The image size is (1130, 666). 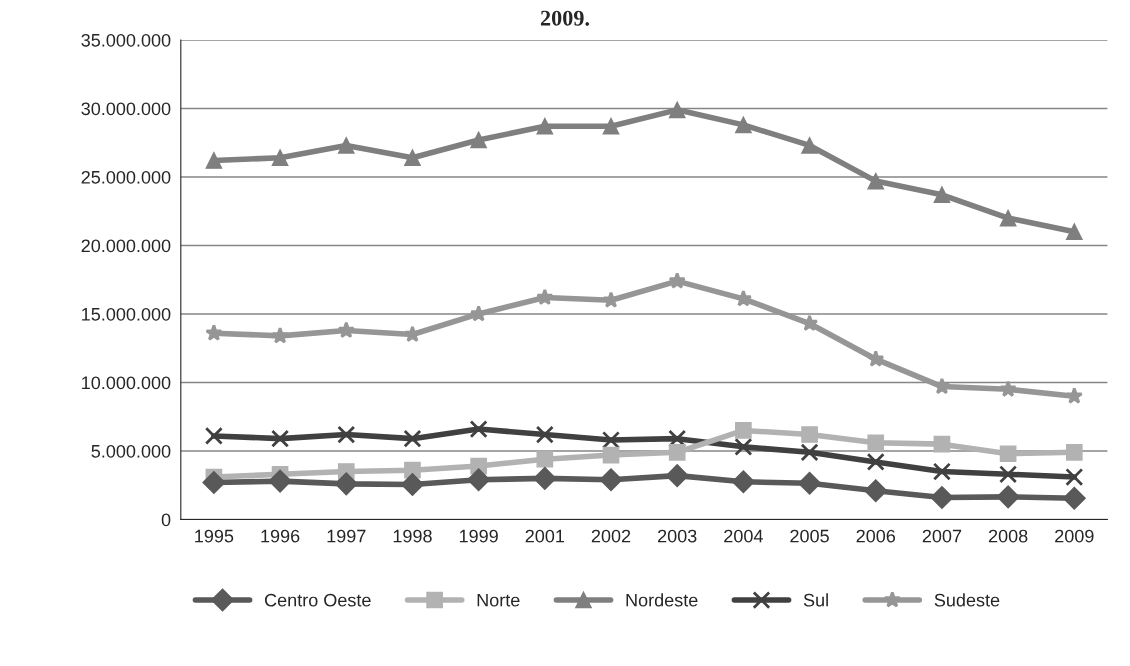 I want to click on x-tick-label: 2005, so click(x=809, y=536).